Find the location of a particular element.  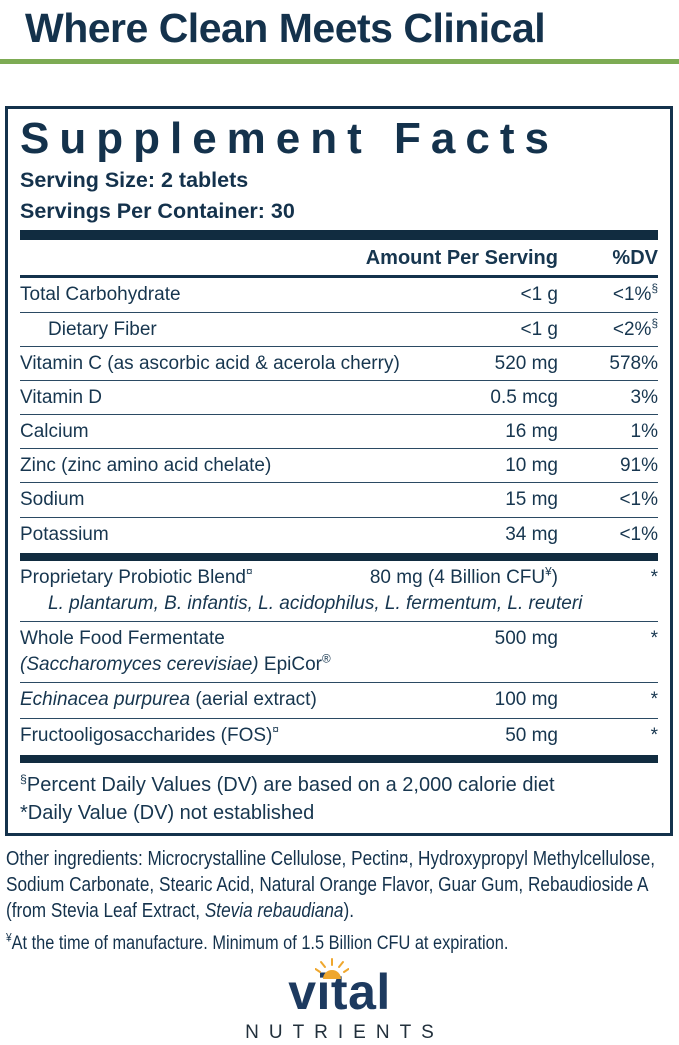

dv-value: 91% is located at coordinates (638, 466).